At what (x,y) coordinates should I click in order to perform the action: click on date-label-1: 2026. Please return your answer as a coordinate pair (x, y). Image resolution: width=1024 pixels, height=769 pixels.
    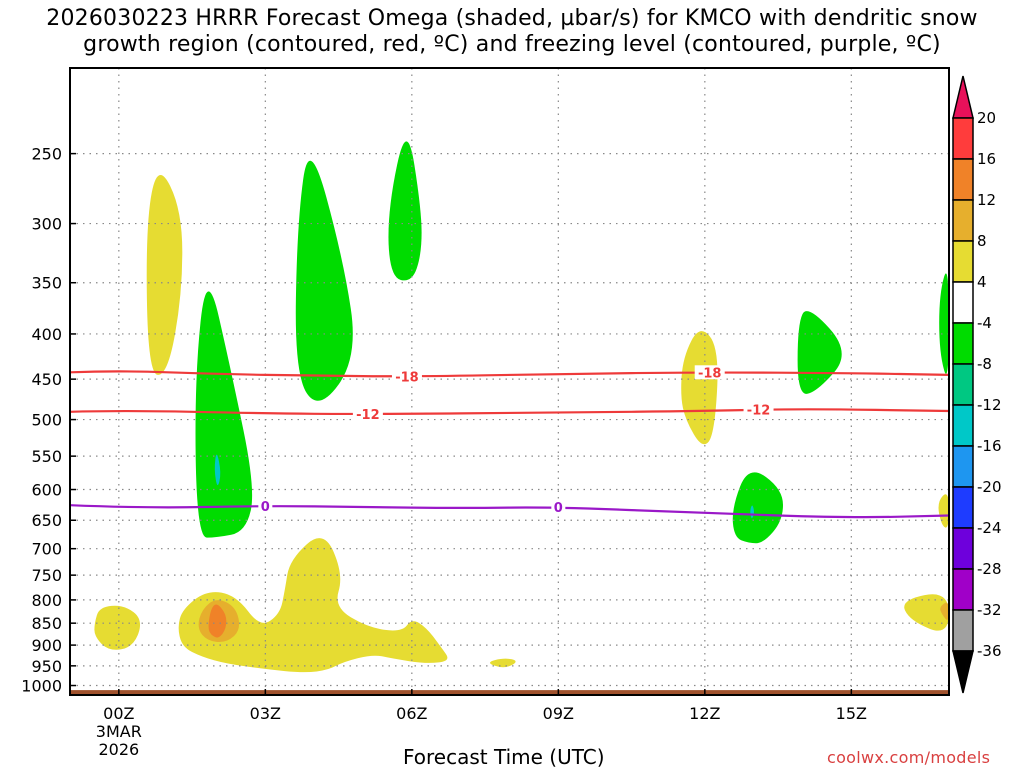
    Looking at the image, I should click on (118, 749).